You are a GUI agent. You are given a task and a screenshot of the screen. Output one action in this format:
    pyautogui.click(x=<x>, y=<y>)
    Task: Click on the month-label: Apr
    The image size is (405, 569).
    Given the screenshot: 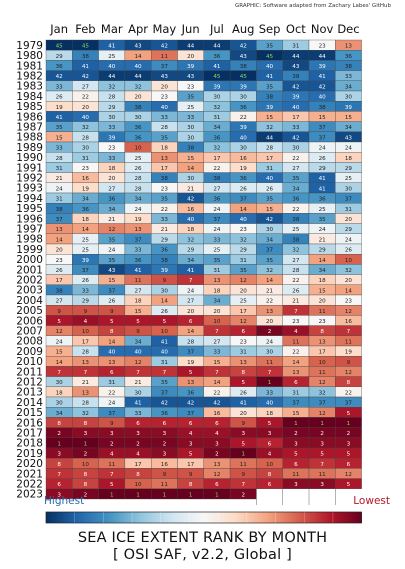 What is the action you would take?
    pyautogui.click(x=138, y=29)
    